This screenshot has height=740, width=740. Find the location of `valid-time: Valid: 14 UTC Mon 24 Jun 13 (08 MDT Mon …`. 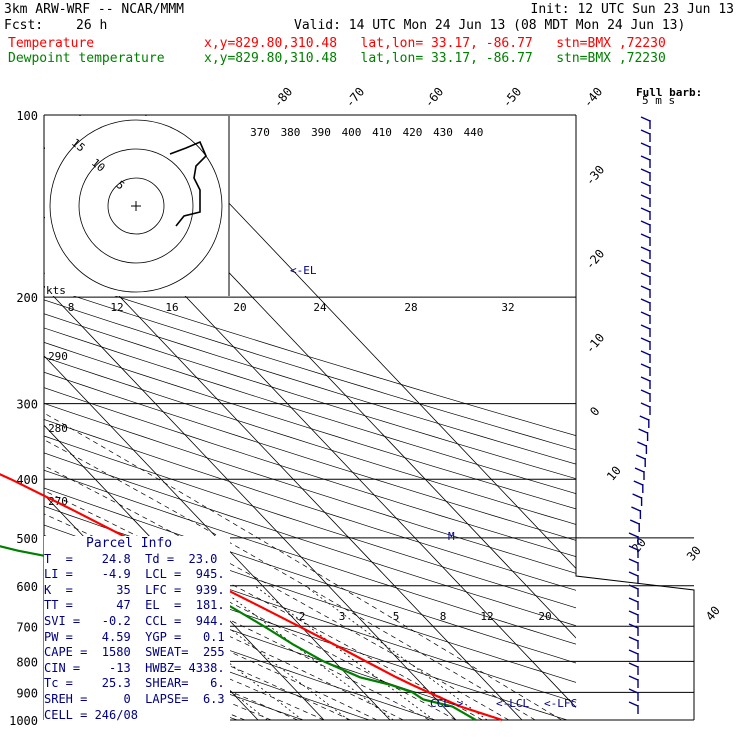

valid-time: Valid: 14 UTC Mon 24 Jun 13 (08 MDT Mon … is located at coordinates (490, 25).